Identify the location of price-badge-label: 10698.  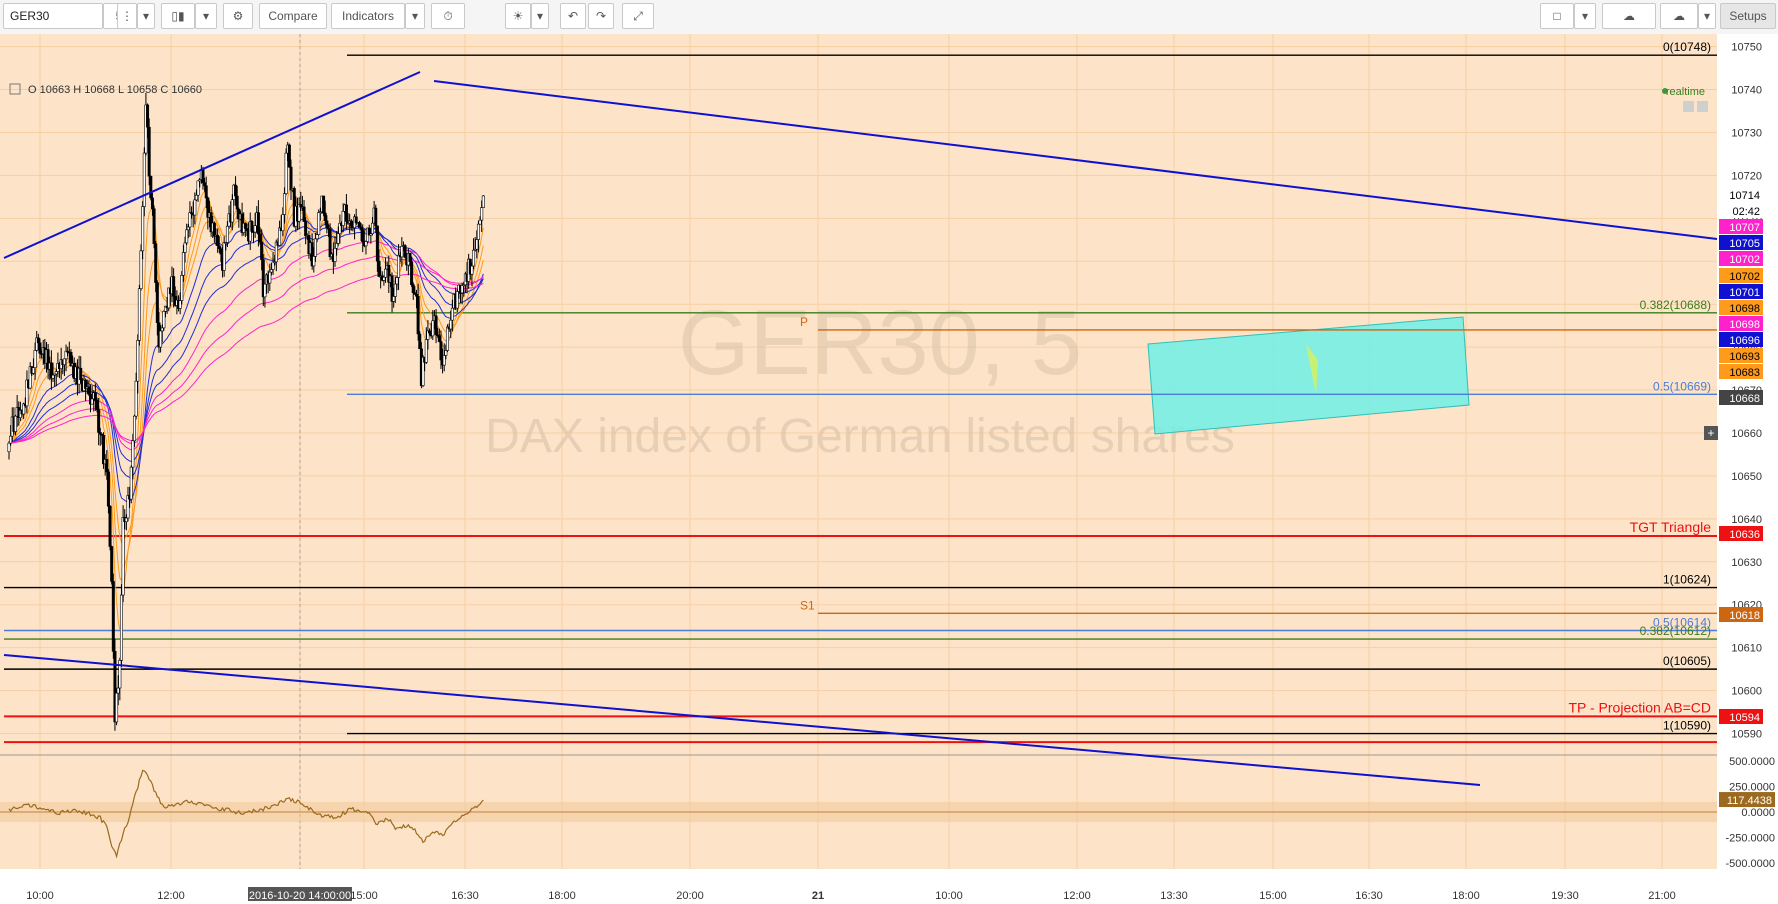
(1744, 309).